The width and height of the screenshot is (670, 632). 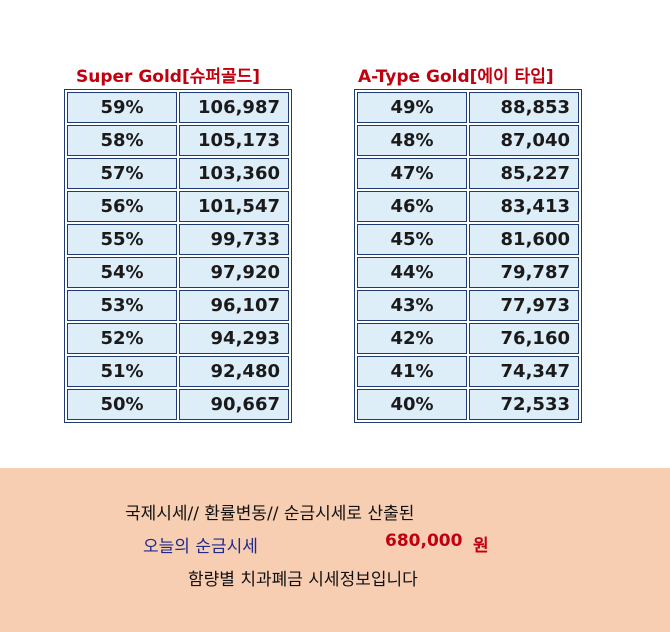 I want to click on table-row: 58% 105,173, so click(x=178, y=140).